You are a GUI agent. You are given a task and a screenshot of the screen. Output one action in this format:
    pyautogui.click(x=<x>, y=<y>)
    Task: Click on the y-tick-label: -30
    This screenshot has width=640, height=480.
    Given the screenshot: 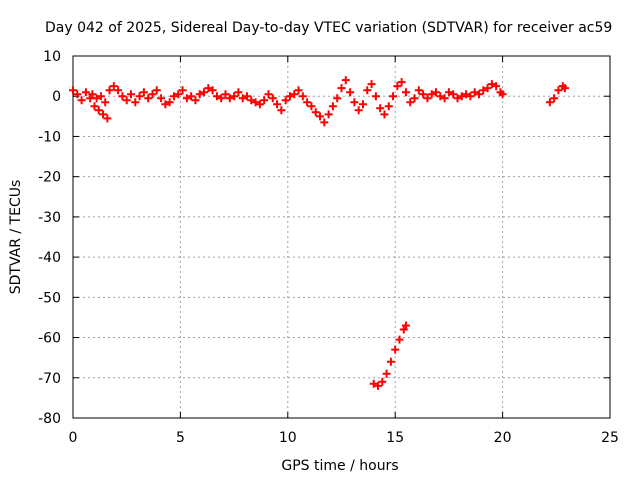 What is the action you would take?
    pyautogui.click(x=49, y=218)
    